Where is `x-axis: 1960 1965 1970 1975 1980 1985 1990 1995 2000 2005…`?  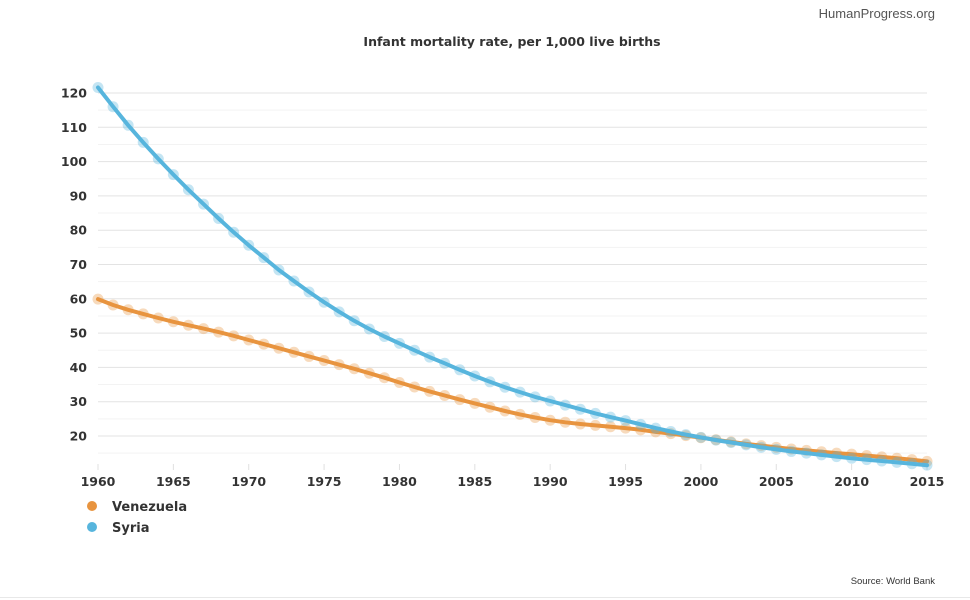 x-axis: 1960 1965 1970 1975 1980 1985 1990 1995 2000 2005… is located at coordinates (513, 476).